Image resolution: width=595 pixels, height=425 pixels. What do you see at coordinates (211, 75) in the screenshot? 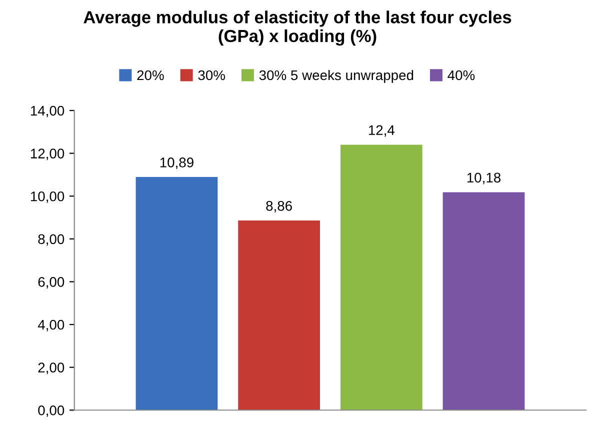
I see `legend-label: 30%` at bounding box center [211, 75].